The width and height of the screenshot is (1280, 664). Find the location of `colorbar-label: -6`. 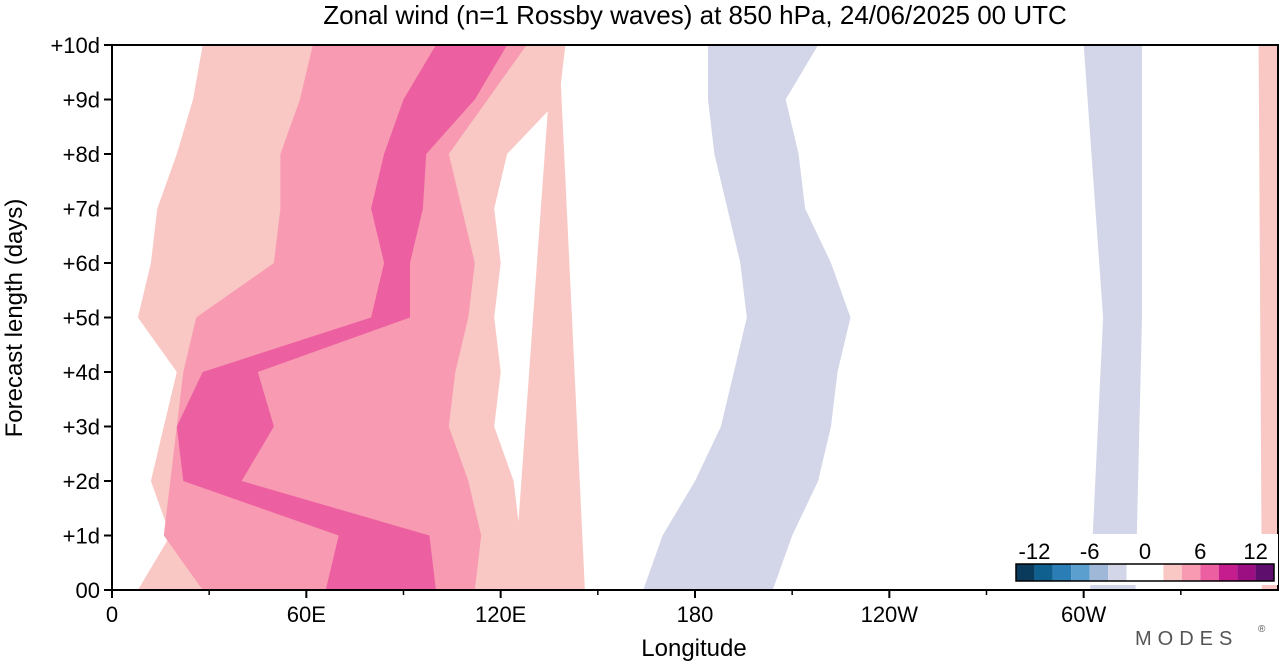

colorbar-label: -6 is located at coordinates (1090, 551).